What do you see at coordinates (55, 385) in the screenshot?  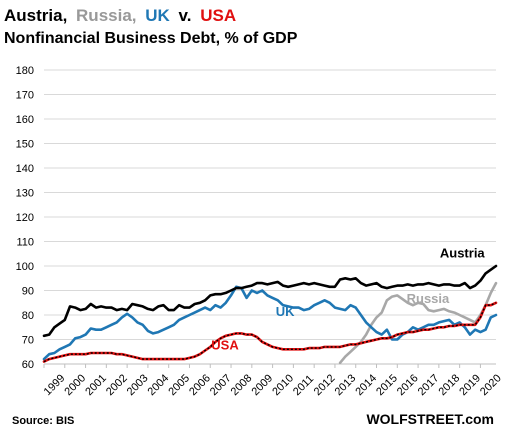 I see `x-tick-label: 1999` at bounding box center [55, 385].